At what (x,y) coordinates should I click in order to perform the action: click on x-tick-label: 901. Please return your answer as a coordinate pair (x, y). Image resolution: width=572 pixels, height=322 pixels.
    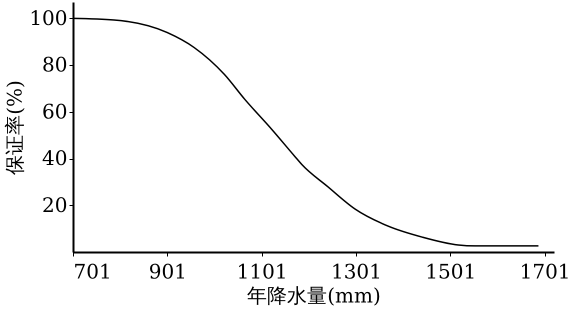
    Looking at the image, I should click on (167, 272).